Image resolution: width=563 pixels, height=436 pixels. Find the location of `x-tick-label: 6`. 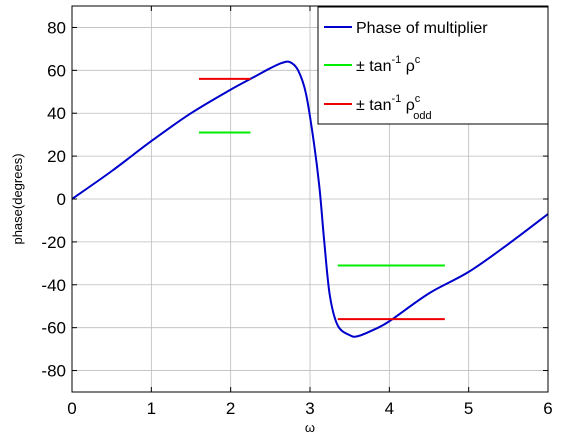

x-tick-label: 6 is located at coordinates (547, 408).